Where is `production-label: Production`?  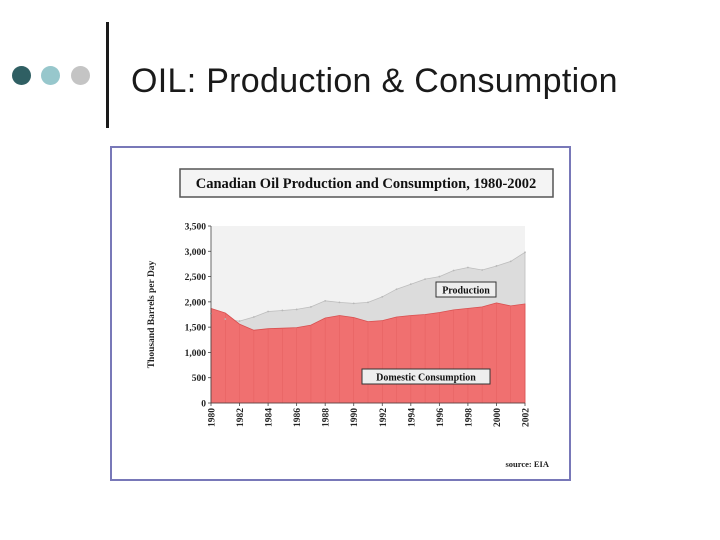 production-label: Production is located at coordinates (466, 291).